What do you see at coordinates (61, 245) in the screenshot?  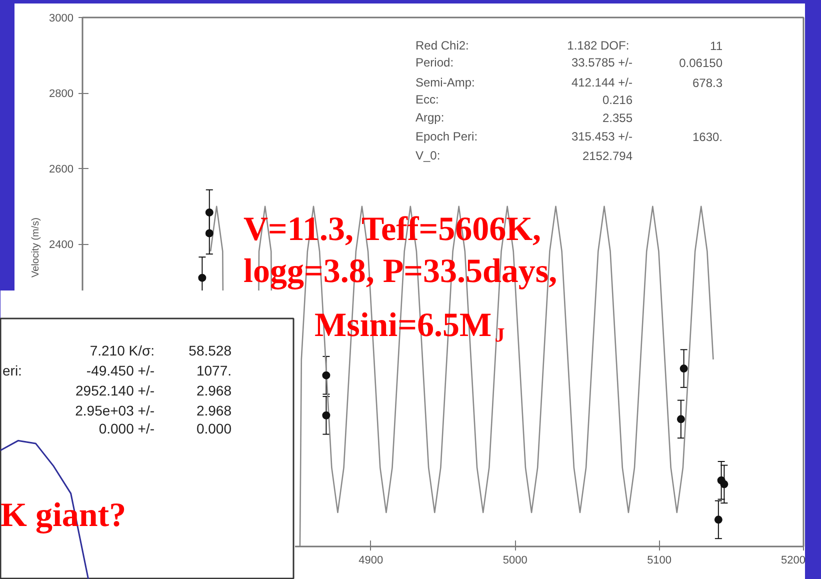 I see `y-tick-label: 2400` at bounding box center [61, 245].